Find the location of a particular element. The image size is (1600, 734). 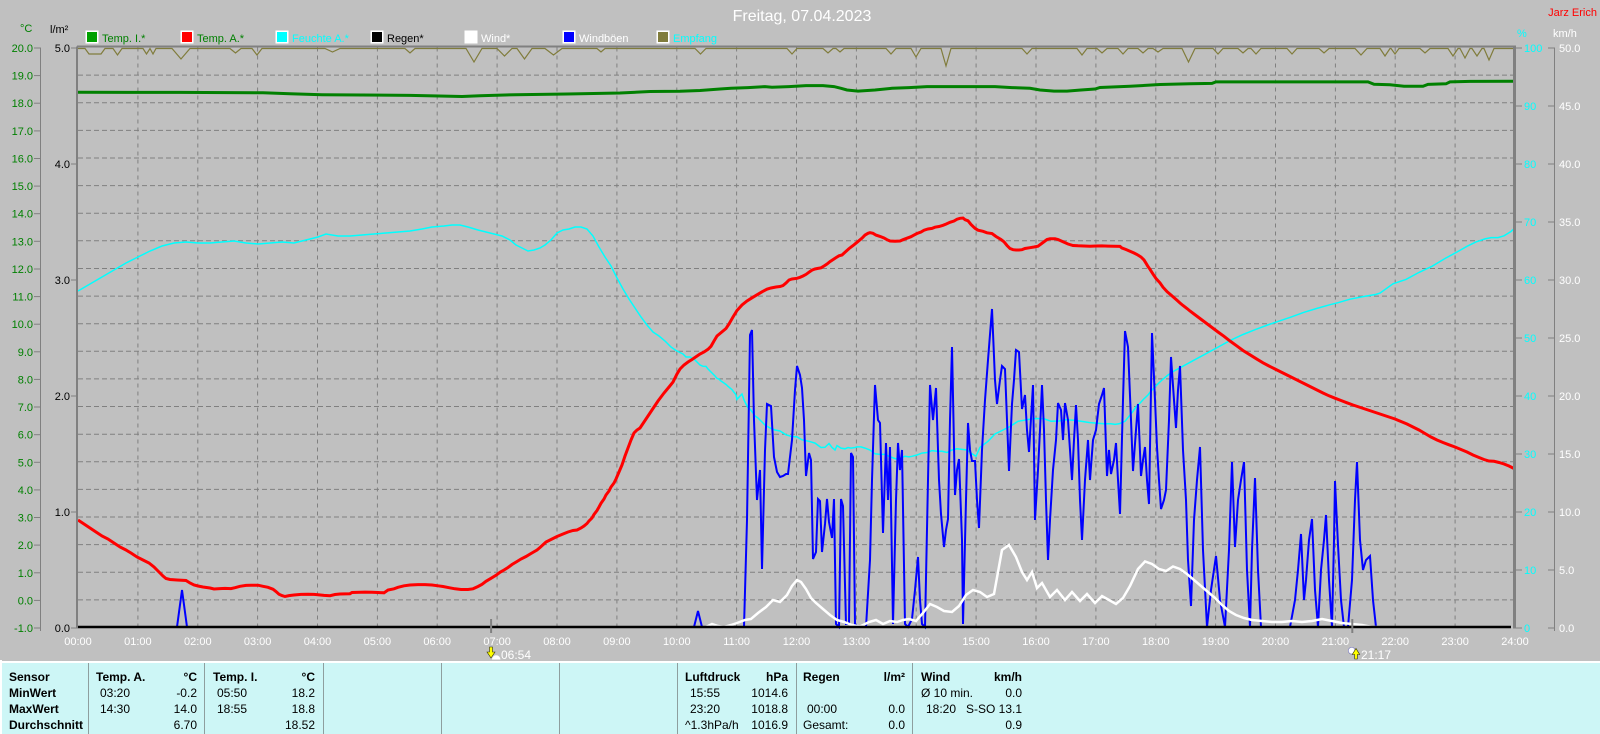

svg-text: 8.0 is located at coordinates (25, 380).